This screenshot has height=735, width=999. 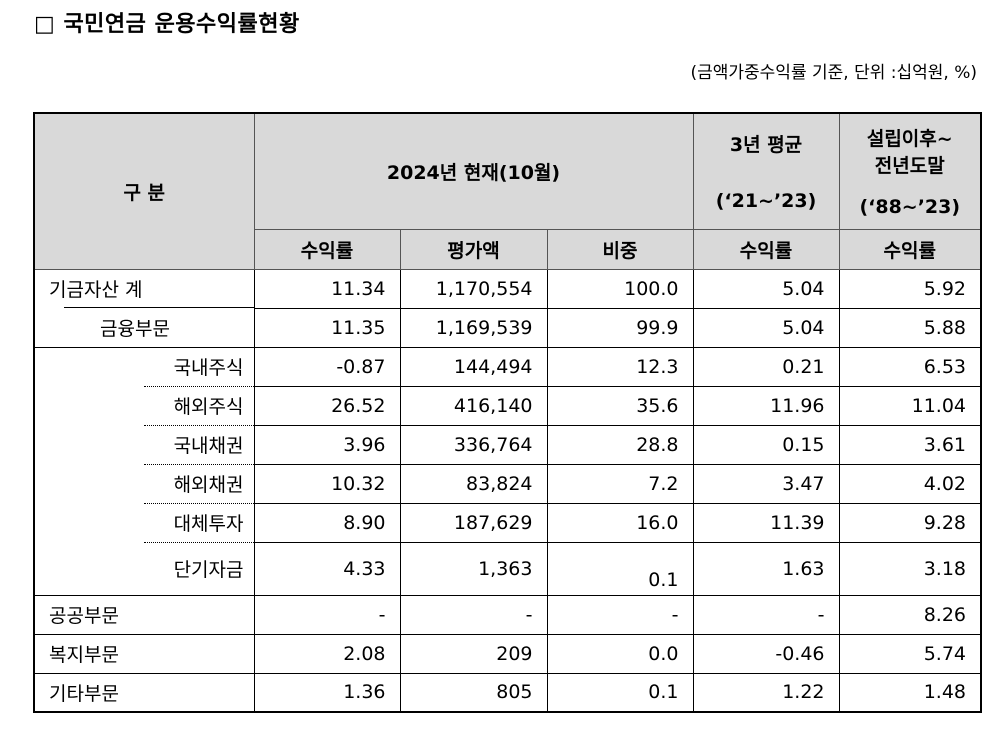 I want to click on value-cell: 11.39, so click(x=766, y=522).